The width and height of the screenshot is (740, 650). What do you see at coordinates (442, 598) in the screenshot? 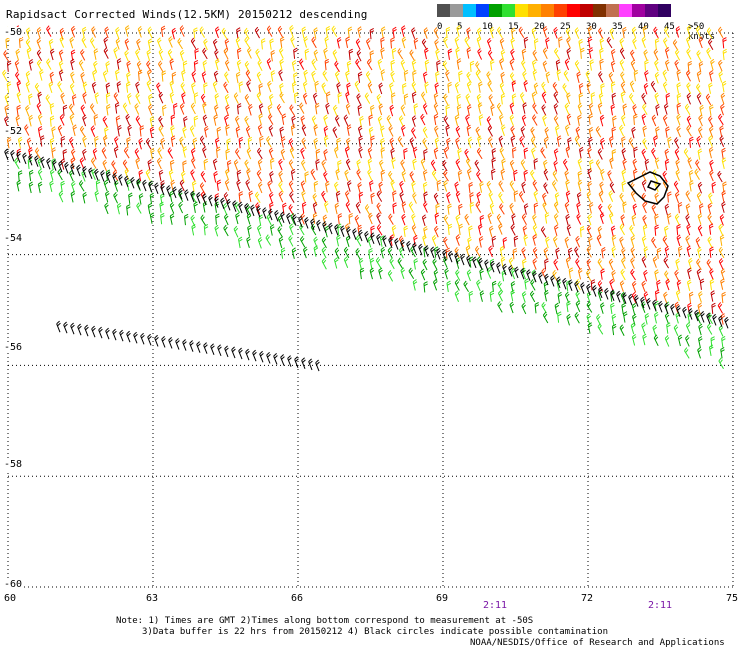
I see `lon-label: 69` at bounding box center [442, 598].